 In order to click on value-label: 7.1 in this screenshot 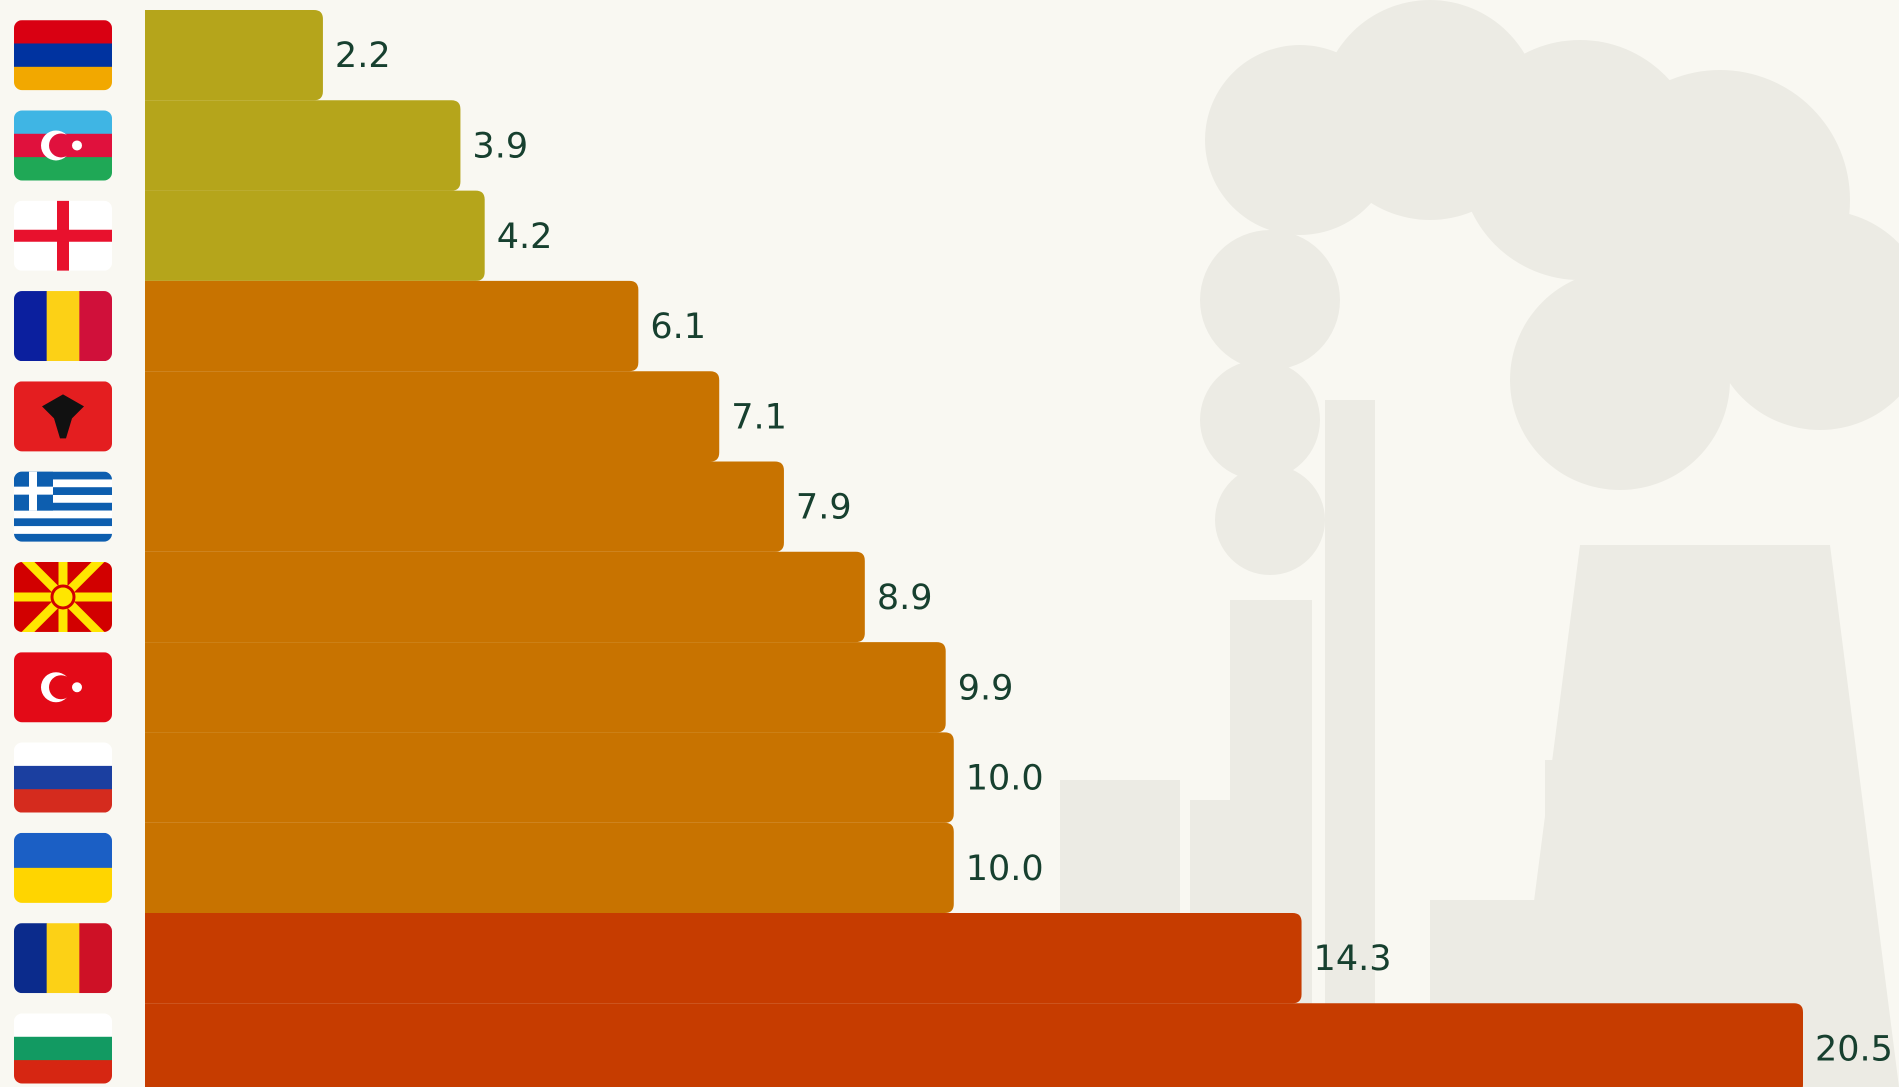, I will do `click(759, 417)`.